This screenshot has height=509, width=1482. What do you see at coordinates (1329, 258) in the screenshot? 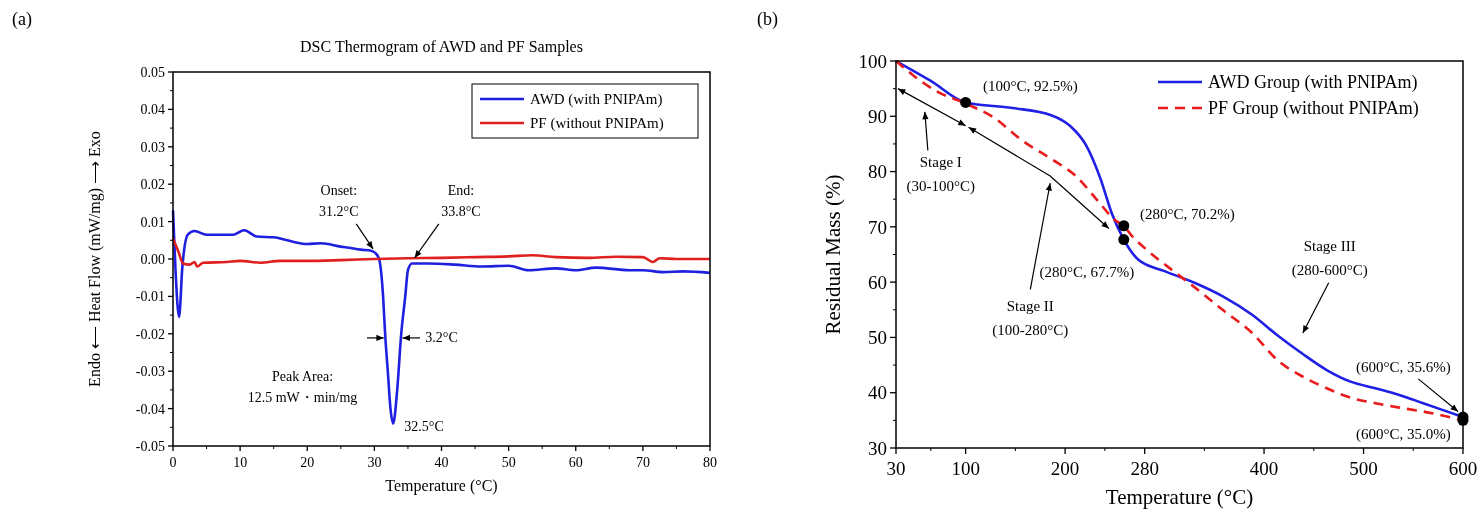
I see `annotation: Stage III (280-600°C)` at bounding box center [1329, 258].